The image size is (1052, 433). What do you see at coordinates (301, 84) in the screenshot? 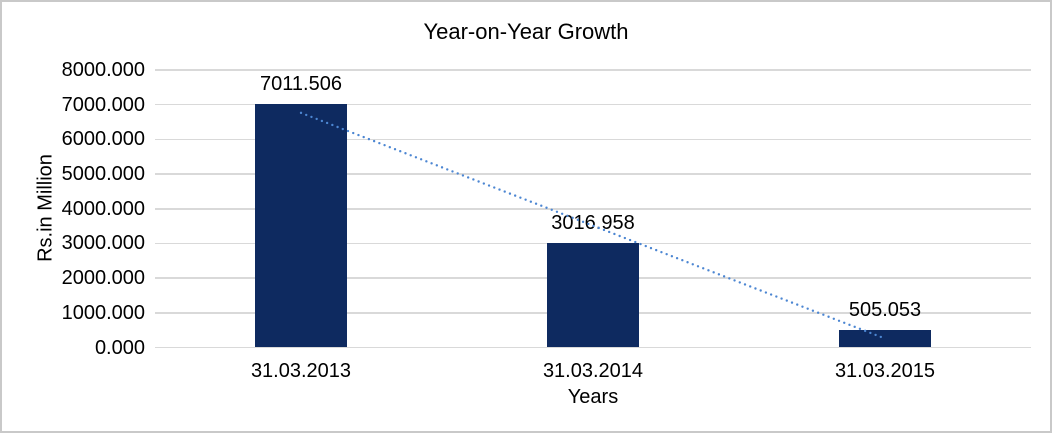
I see `bar-value-label: 7011.506` at bounding box center [301, 84].